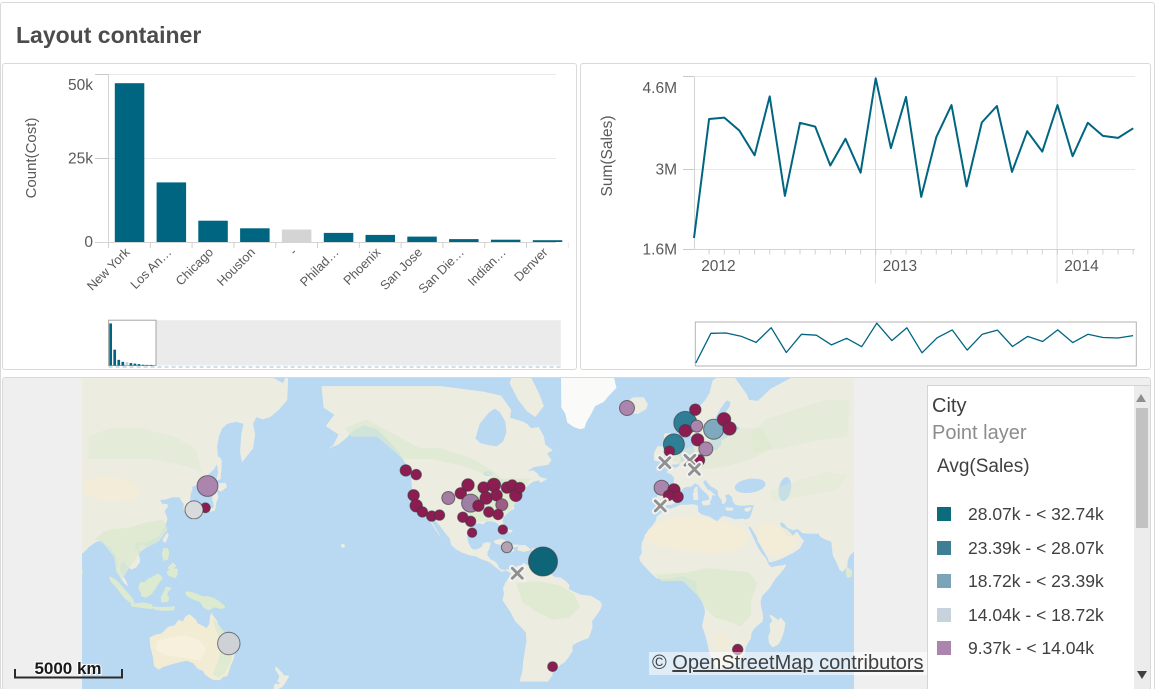  Describe the element at coordinates (80, 159) in the screenshot. I see `svg-text: 25k` at that location.